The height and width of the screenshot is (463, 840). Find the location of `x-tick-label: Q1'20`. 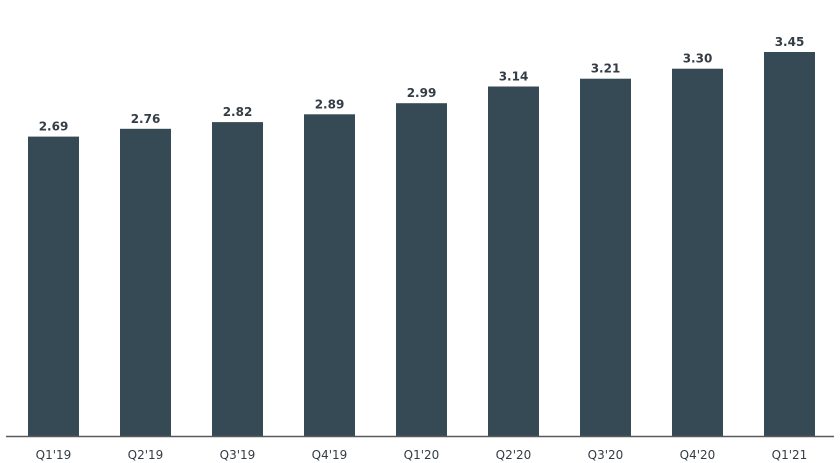

x-tick-label: Q1'20 is located at coordinates (422, 455).